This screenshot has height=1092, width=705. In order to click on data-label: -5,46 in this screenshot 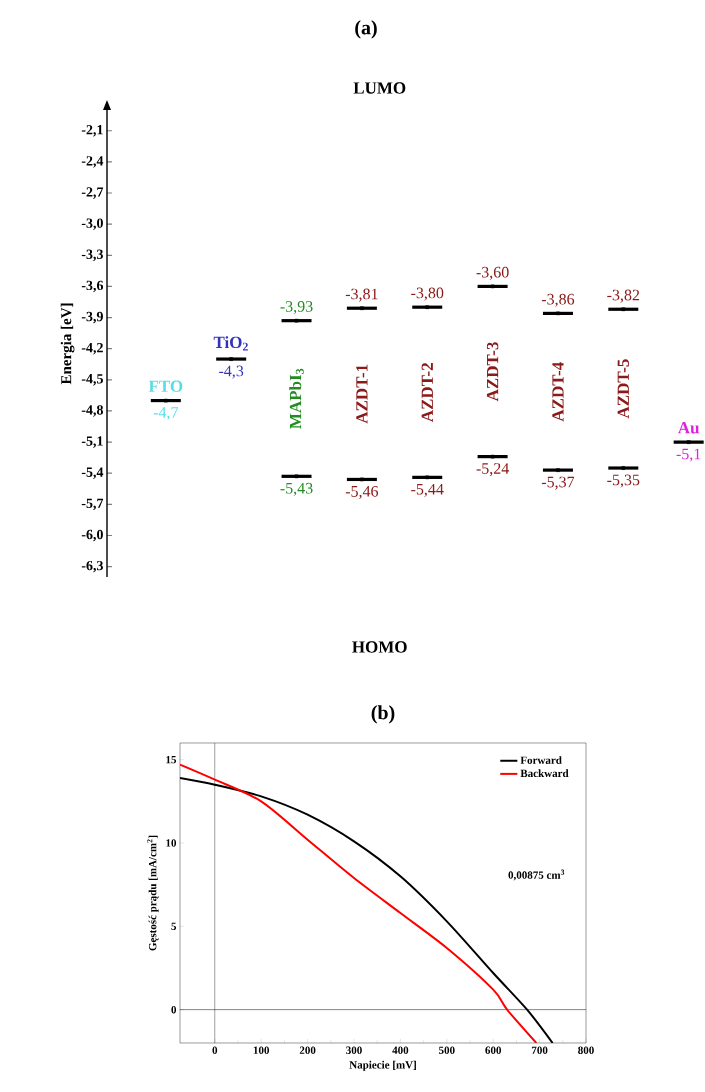, I will do `click(362, 492)`.